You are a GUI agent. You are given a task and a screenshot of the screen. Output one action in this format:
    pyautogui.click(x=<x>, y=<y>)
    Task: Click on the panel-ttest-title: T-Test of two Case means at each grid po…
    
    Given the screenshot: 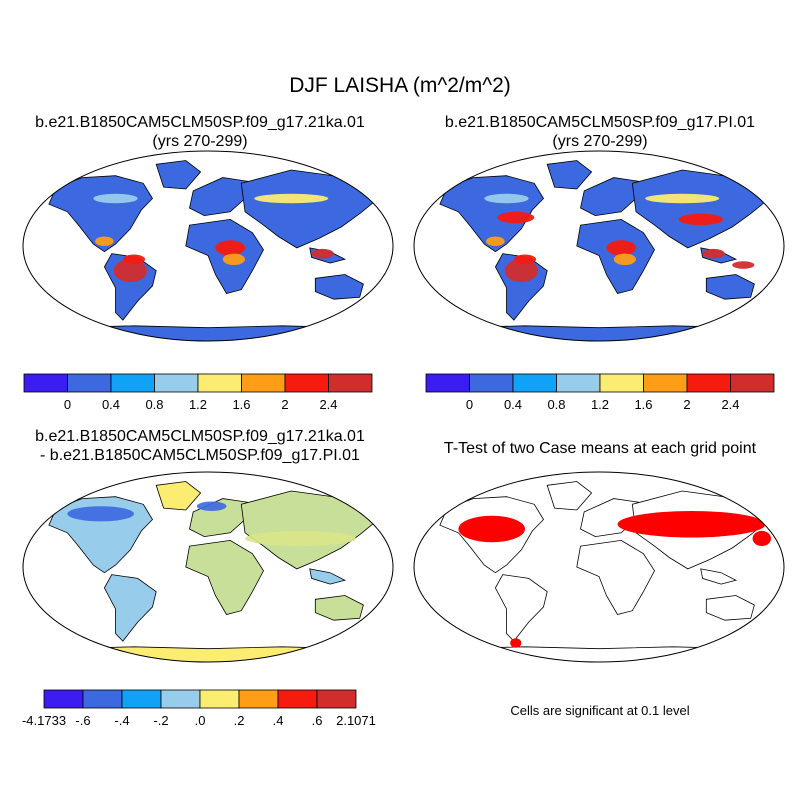 What is the action you would take?
    pyautogui.click(x=600, y=448)
    